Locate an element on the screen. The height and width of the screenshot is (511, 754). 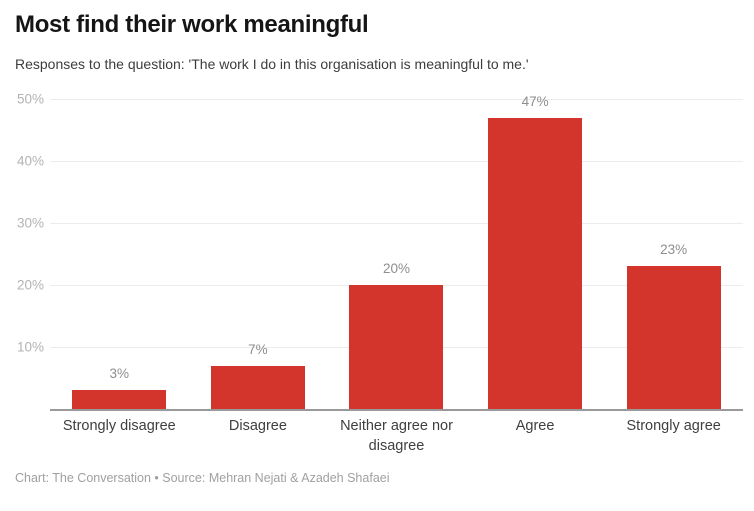
y-axis-tick: 10% is located at coordinates (30, 347).